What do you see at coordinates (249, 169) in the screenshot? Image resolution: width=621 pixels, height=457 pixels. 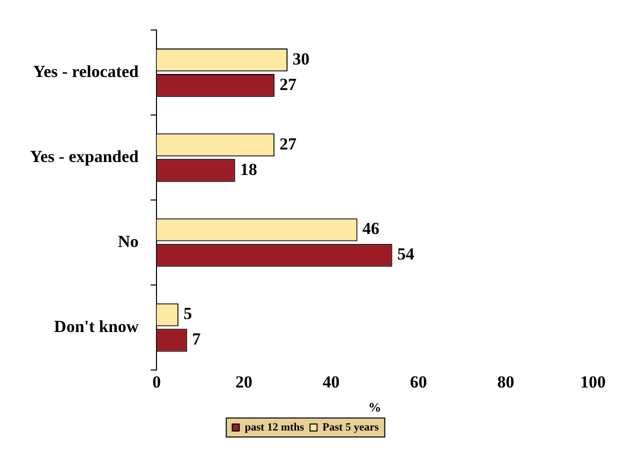 I see `data-label: 18` at bounding box center [249, 169].